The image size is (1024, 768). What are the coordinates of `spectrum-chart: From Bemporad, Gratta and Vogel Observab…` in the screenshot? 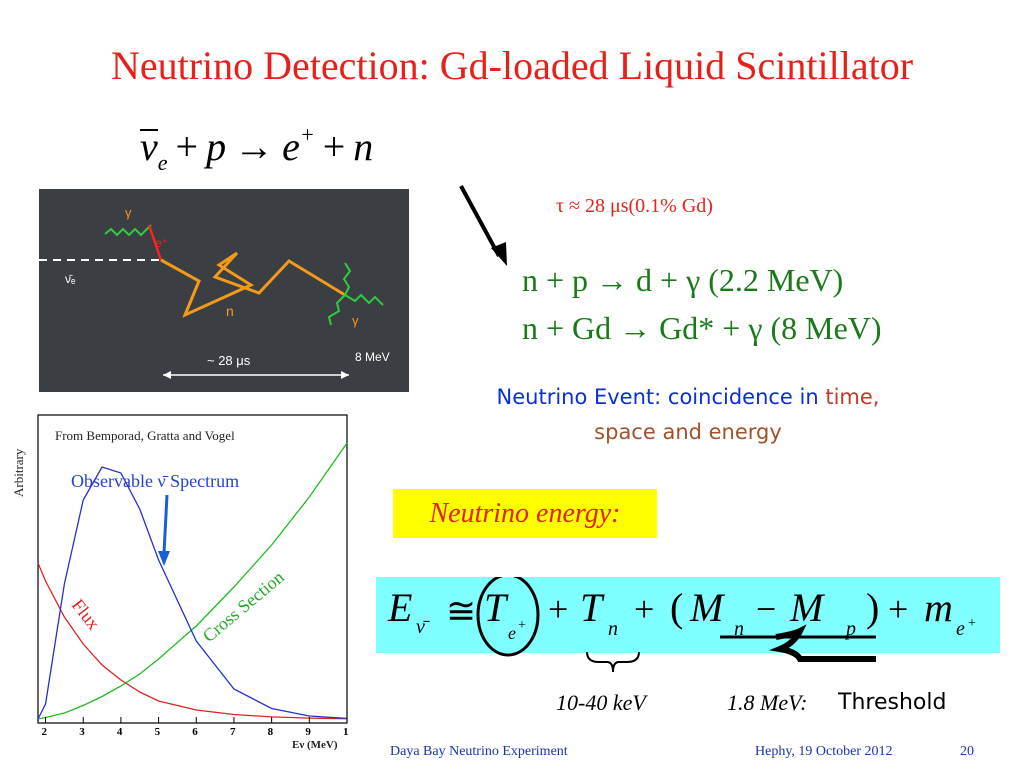 It's located at (182, 583).